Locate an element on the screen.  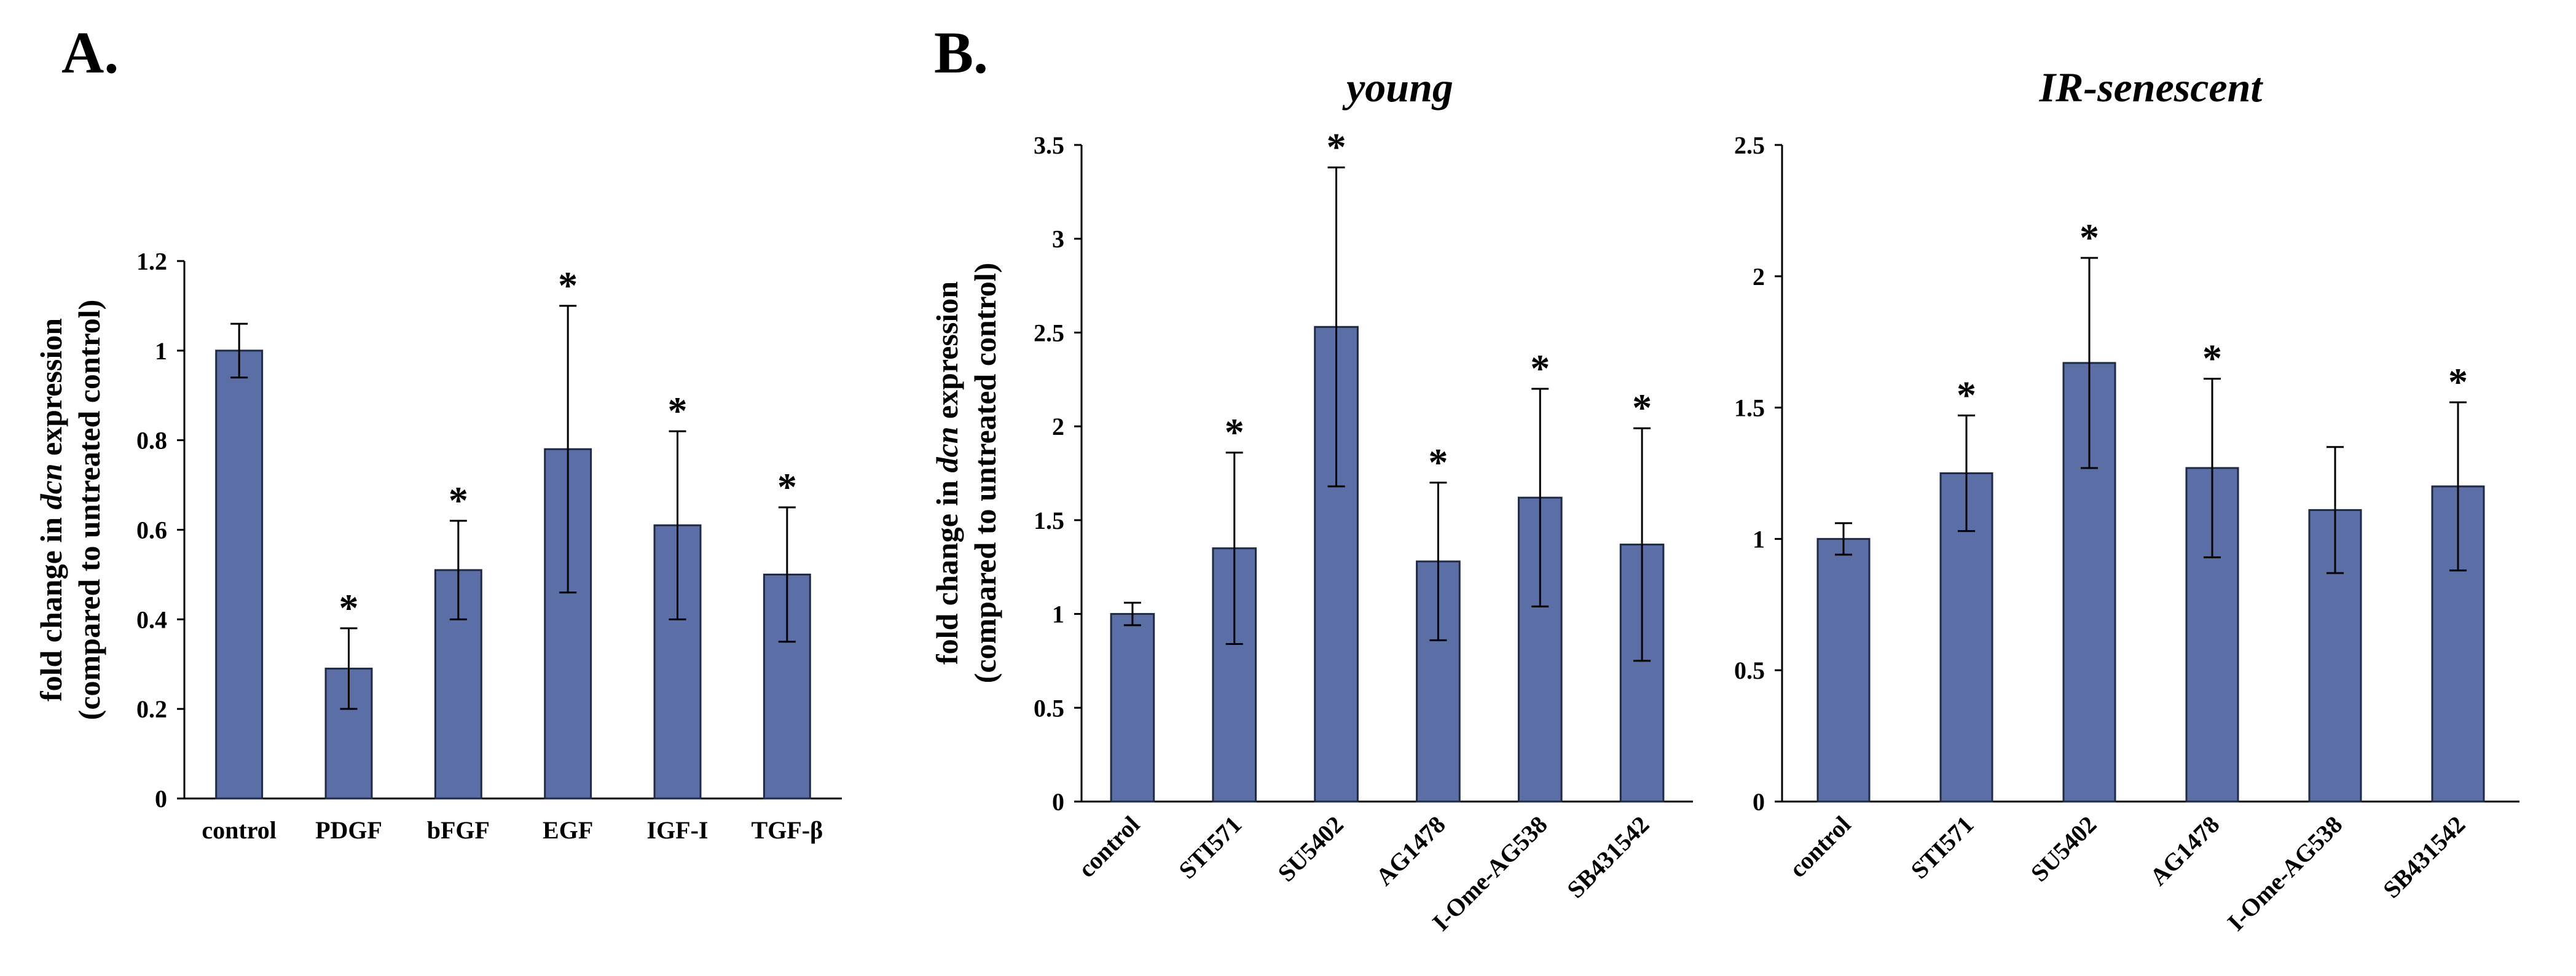
category-label-b-young-0: control is located at coordinates (1109, 847).